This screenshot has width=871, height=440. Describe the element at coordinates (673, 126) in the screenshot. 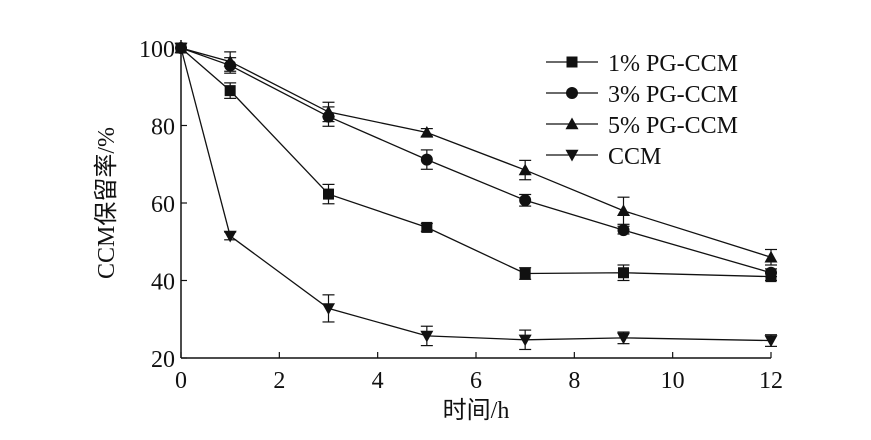

I see `legend-label: 5% PG-CCM` at that location.